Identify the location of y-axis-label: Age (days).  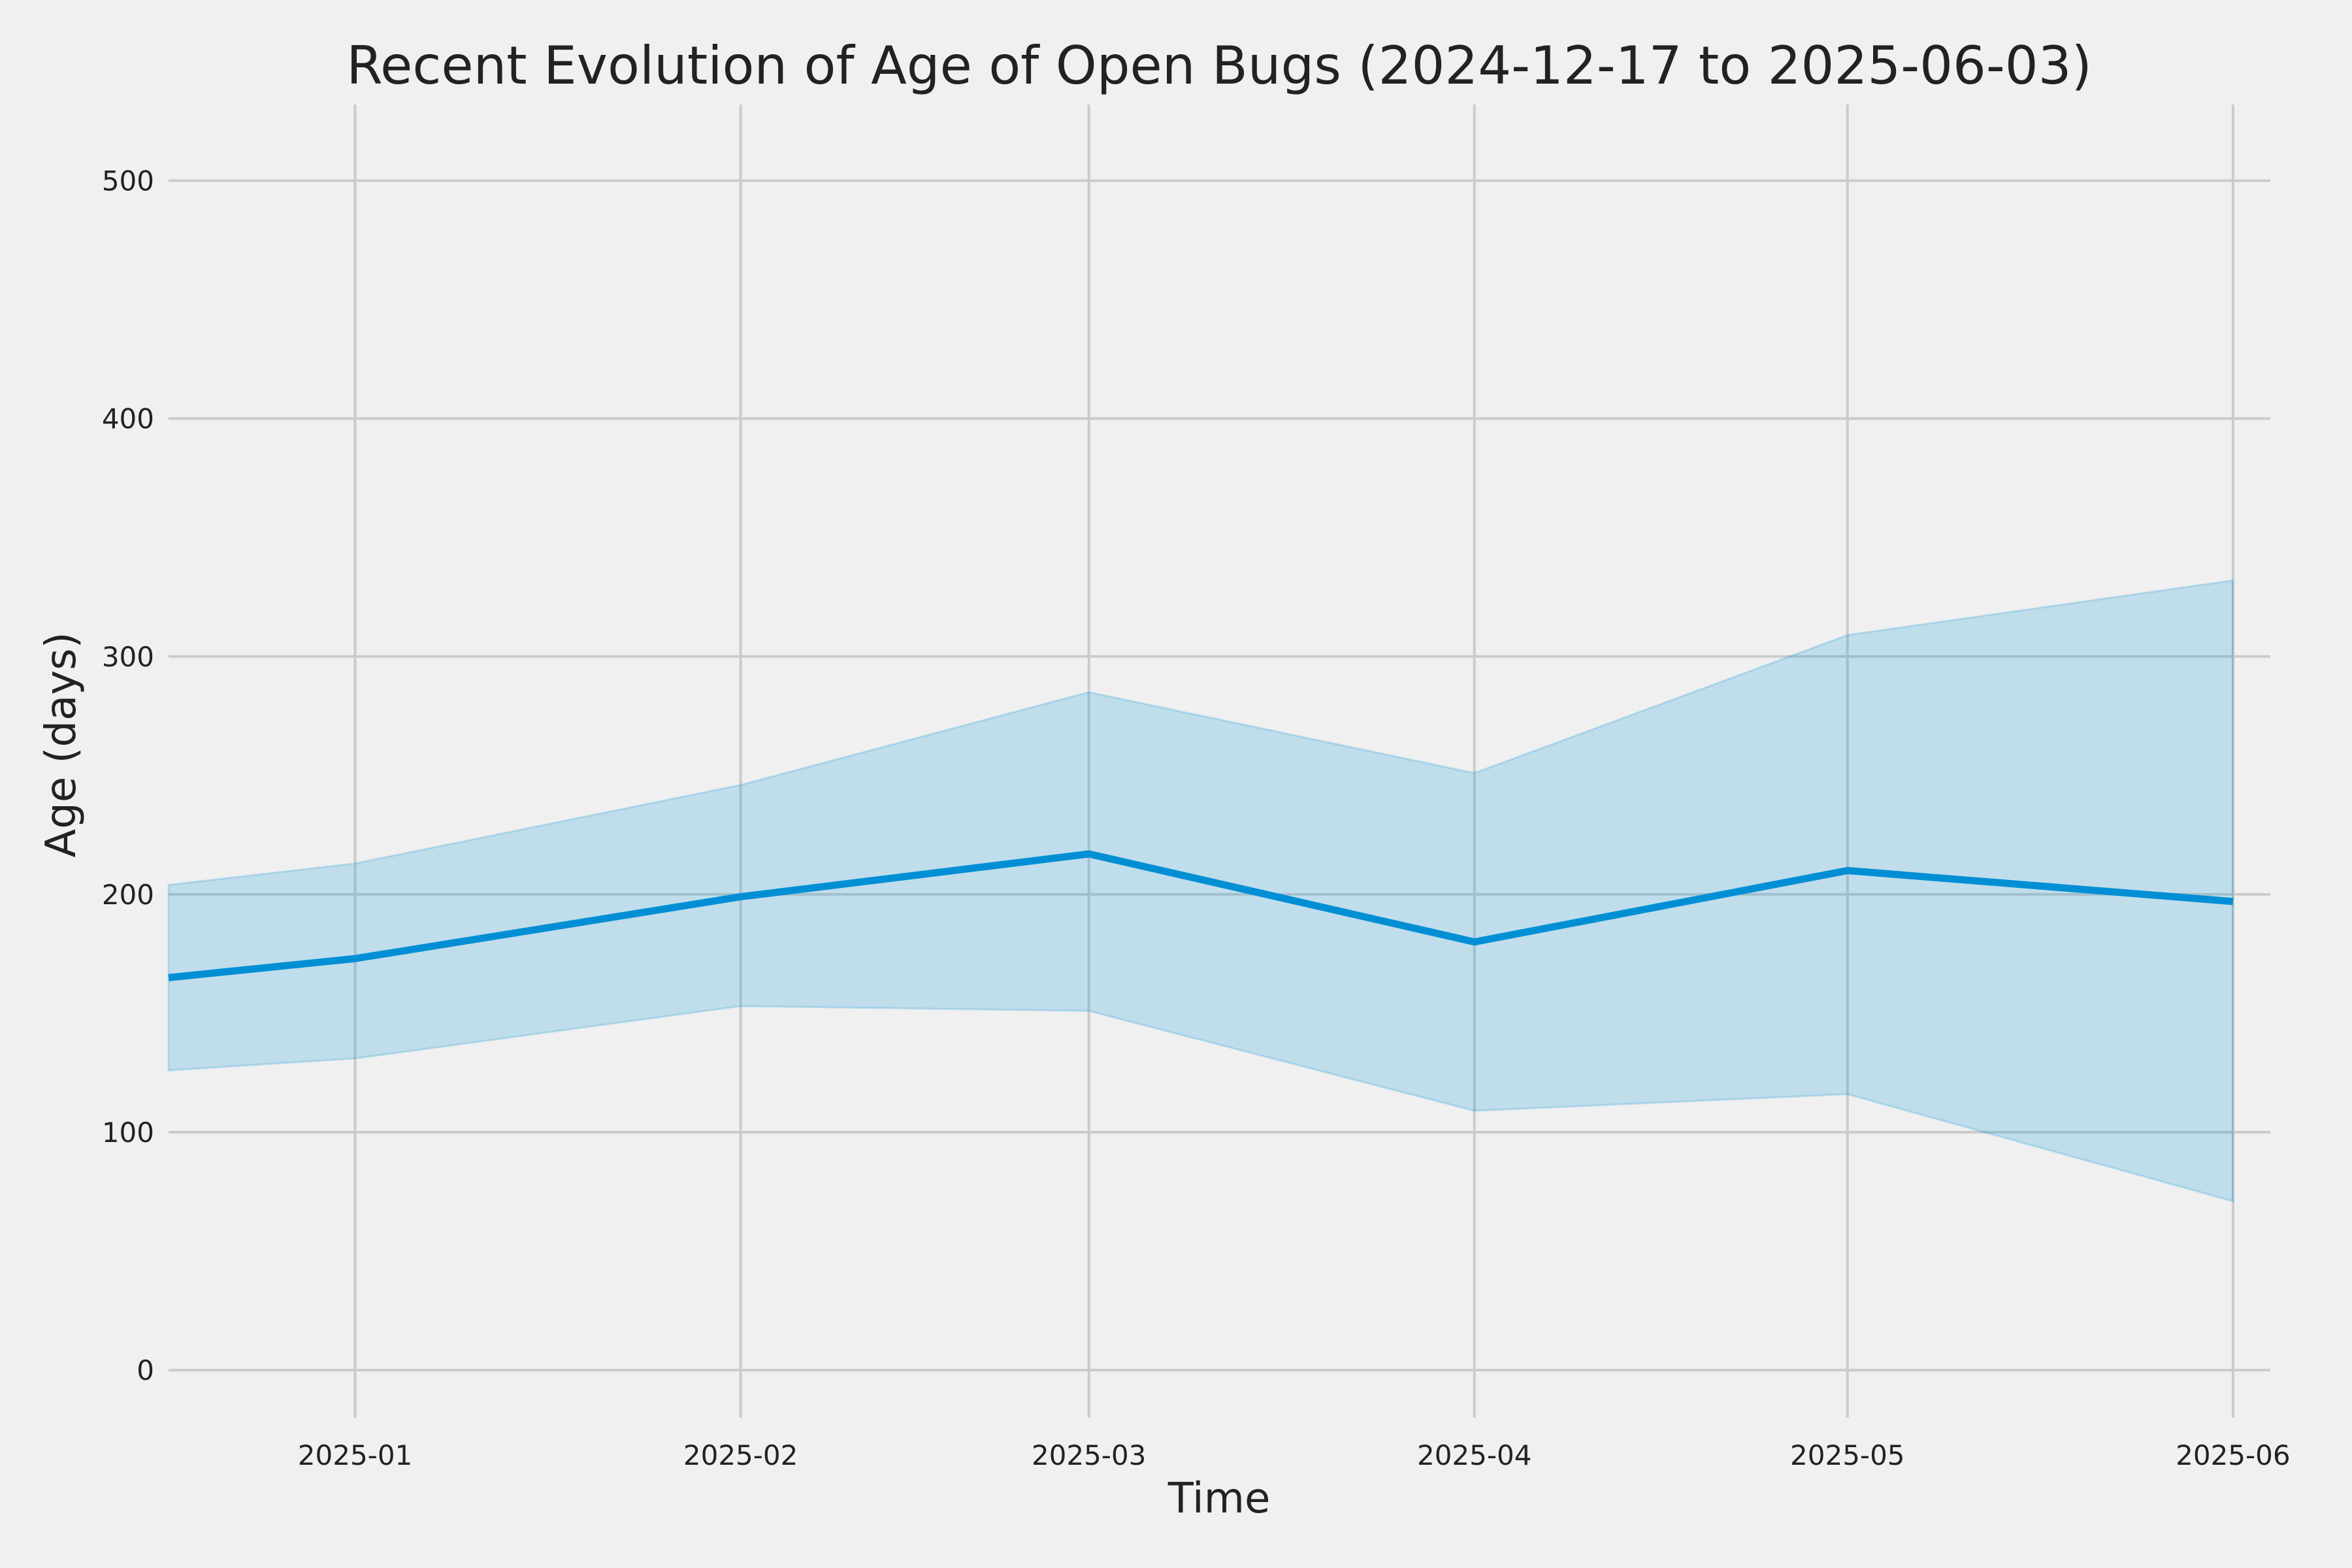
(61, 744).